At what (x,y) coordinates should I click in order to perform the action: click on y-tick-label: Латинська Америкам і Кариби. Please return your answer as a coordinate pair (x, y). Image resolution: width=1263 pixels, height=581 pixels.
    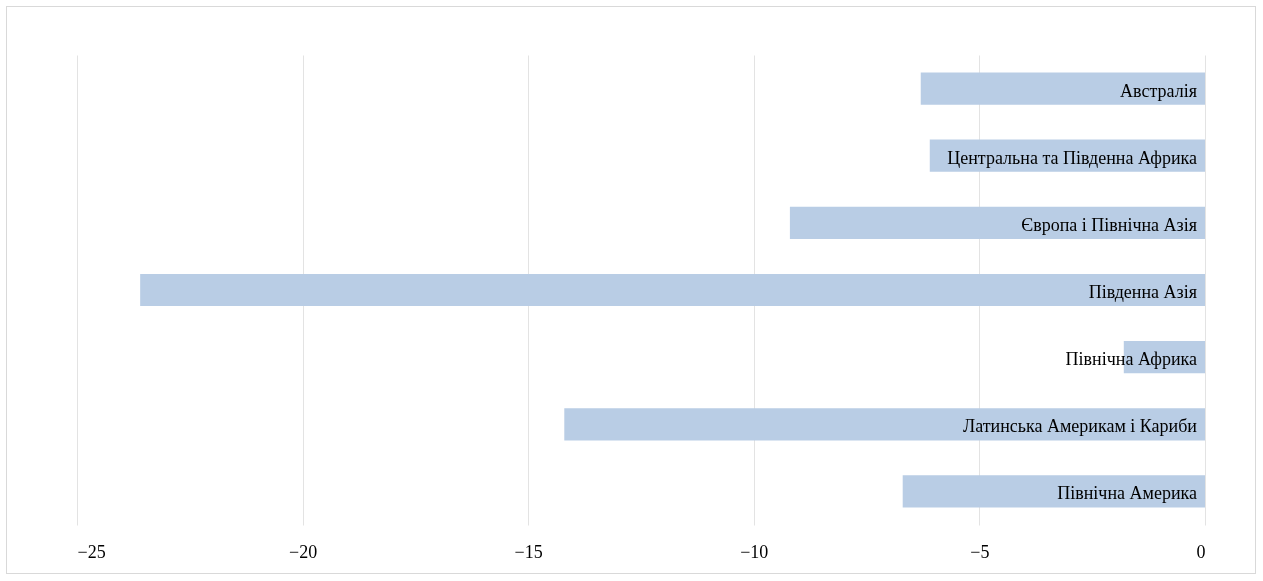
    Looking at the image, I should click on (1080, 426).